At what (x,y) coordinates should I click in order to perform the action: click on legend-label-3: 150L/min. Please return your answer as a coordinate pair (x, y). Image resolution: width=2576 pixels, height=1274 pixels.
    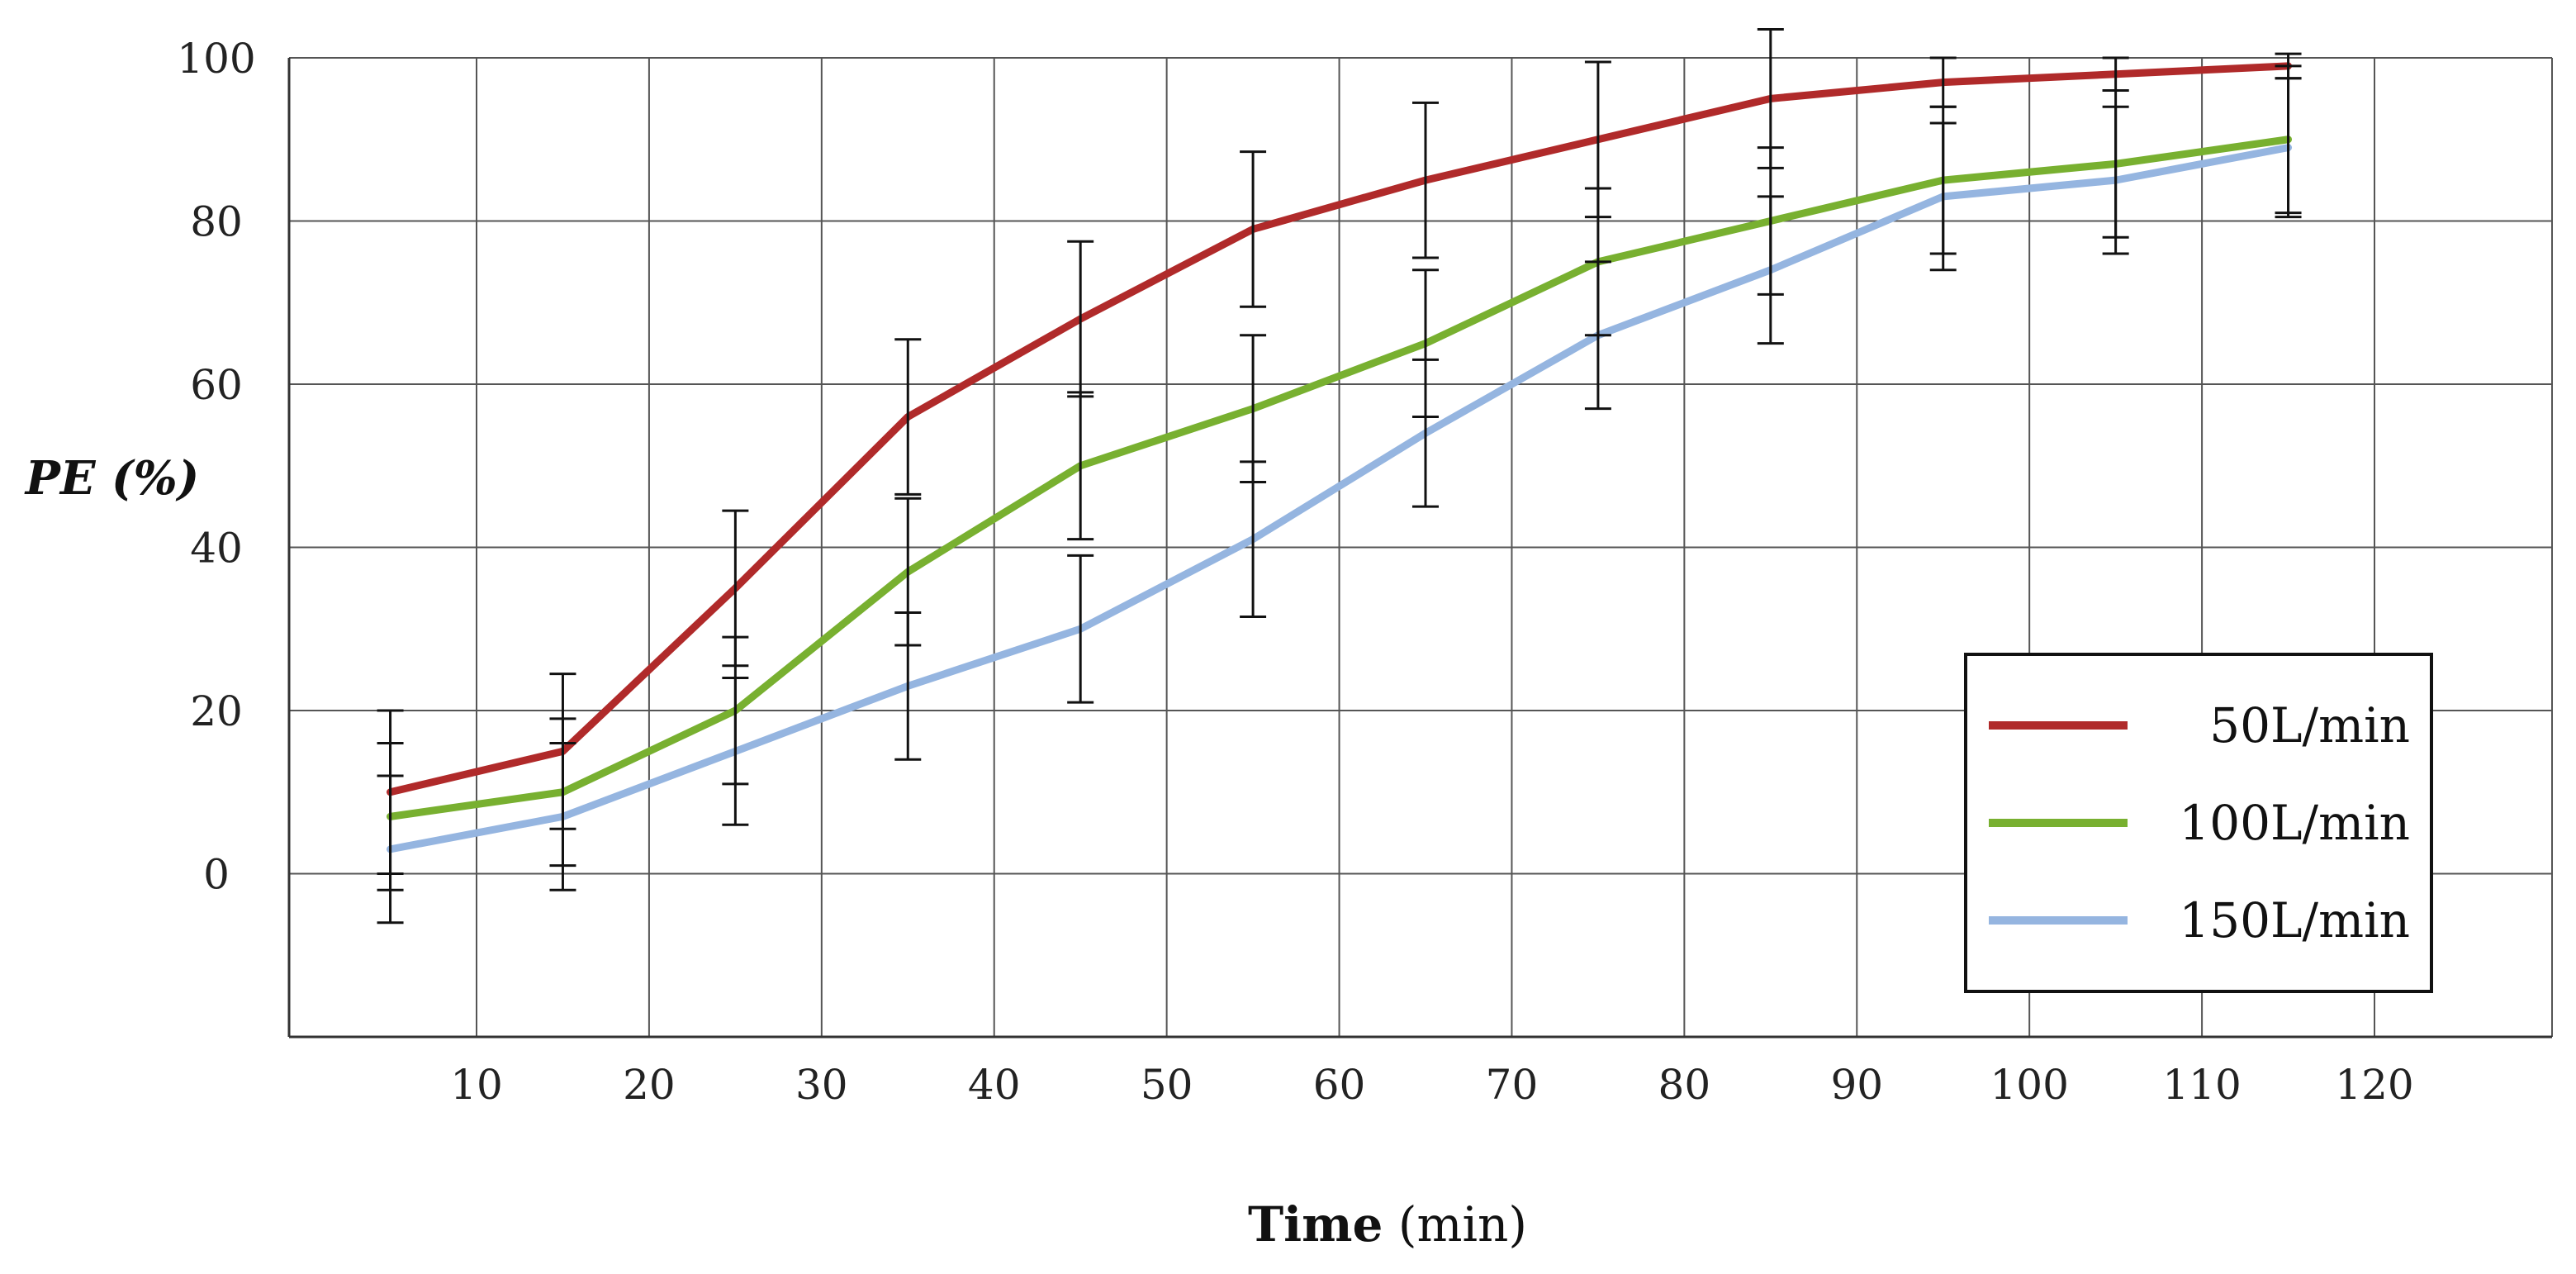
    Looking at the image, I should click on (2294, 920).